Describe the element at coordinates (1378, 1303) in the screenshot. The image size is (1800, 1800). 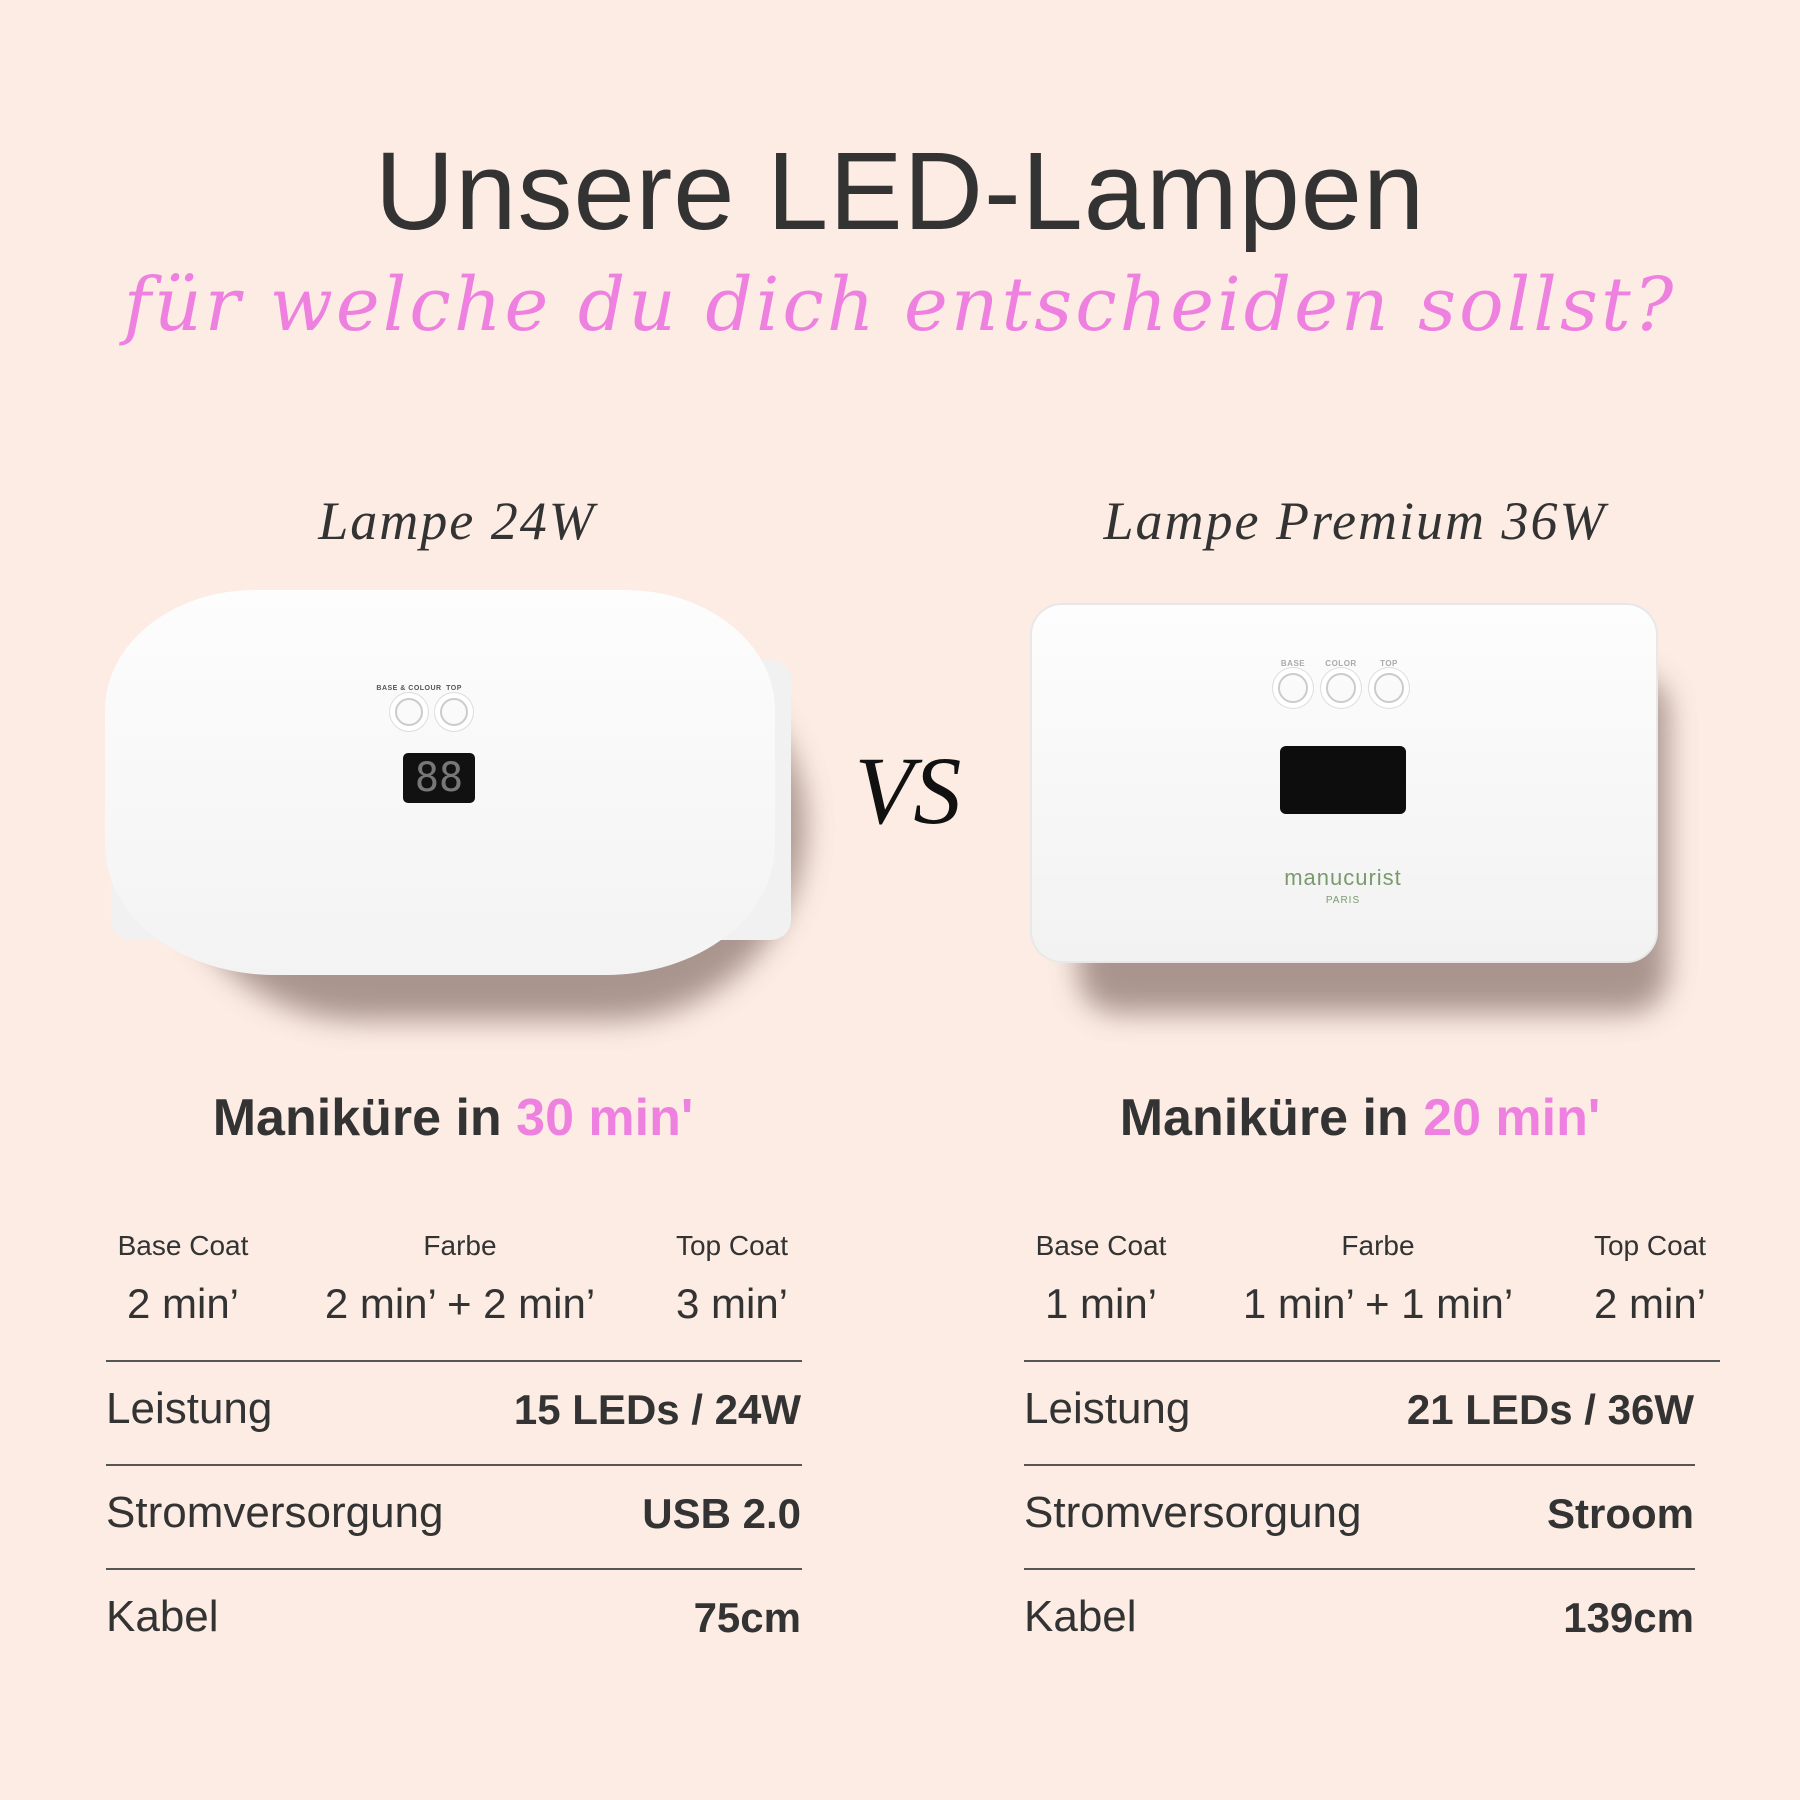
I see `step-value: 1 min’ + 1 min’` at that location.